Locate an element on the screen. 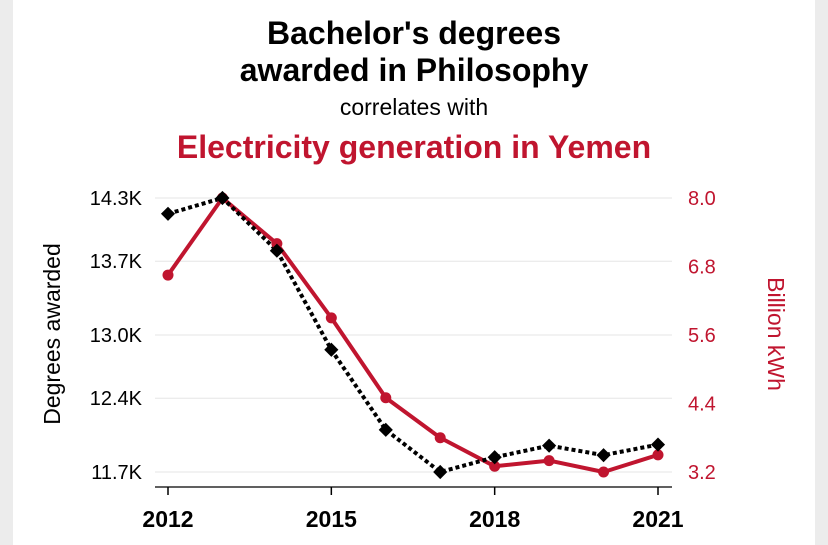 This screenshot has height=545, width=828. y-right-tick-label: 4.4 is located at coordinates (702, 405).